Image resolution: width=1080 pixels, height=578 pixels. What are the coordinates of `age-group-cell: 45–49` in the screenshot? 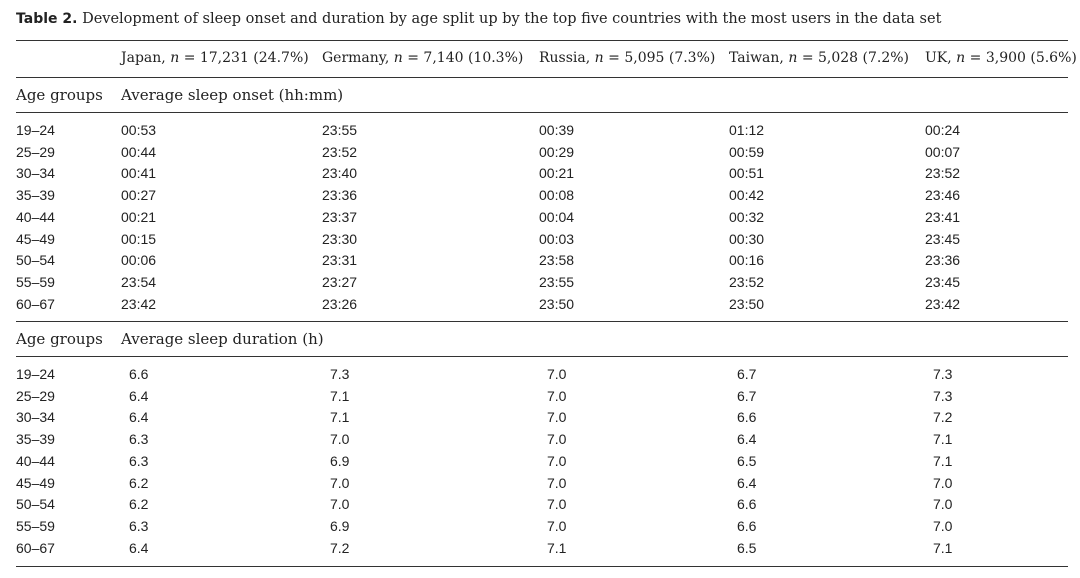 It's located at (35, 483).